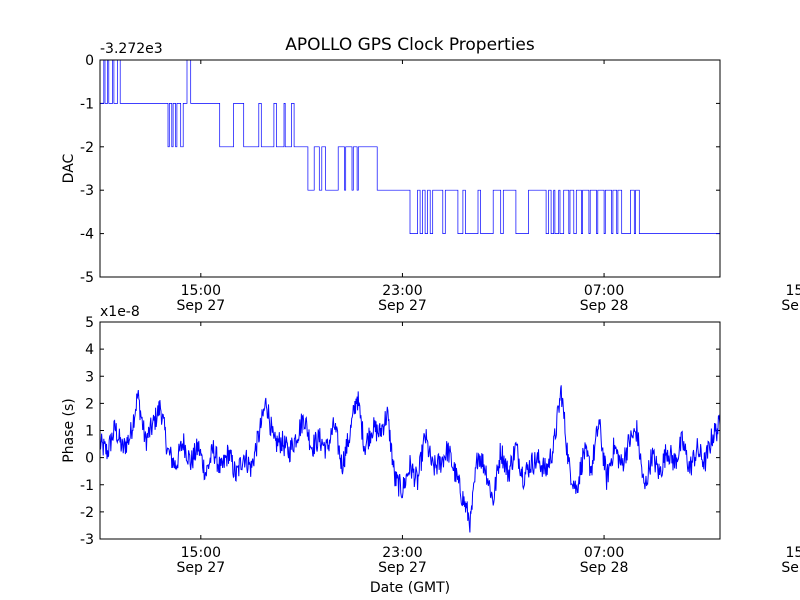 The width and height of the screenshot is (800, 600). I want to click on phase-y-tick-label: 3, so click(89, 377).